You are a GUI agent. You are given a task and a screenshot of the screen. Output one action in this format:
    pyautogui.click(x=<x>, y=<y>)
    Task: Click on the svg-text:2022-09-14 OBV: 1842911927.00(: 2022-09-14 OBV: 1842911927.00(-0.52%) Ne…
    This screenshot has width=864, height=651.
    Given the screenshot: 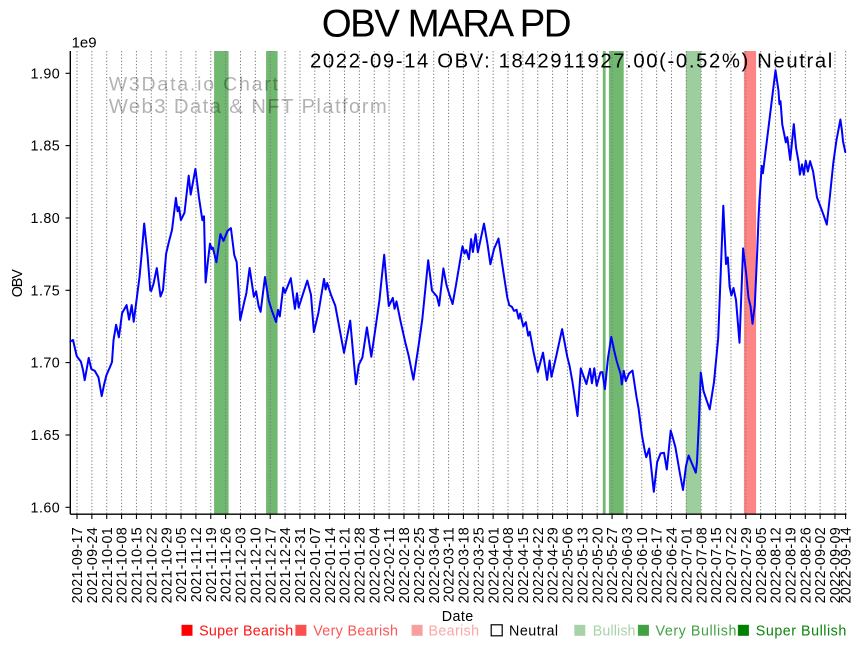 What is the action you would take?
    pyautogui.click(x=572, y=62)
    